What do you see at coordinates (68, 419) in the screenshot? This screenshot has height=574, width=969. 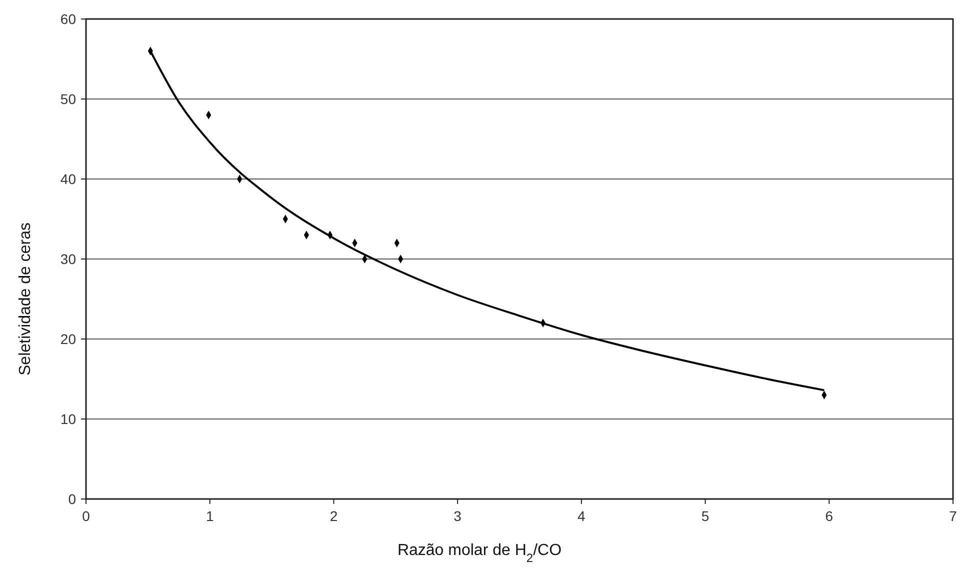 I see `y-tick-label: 10` at bounding box center [68, 419].